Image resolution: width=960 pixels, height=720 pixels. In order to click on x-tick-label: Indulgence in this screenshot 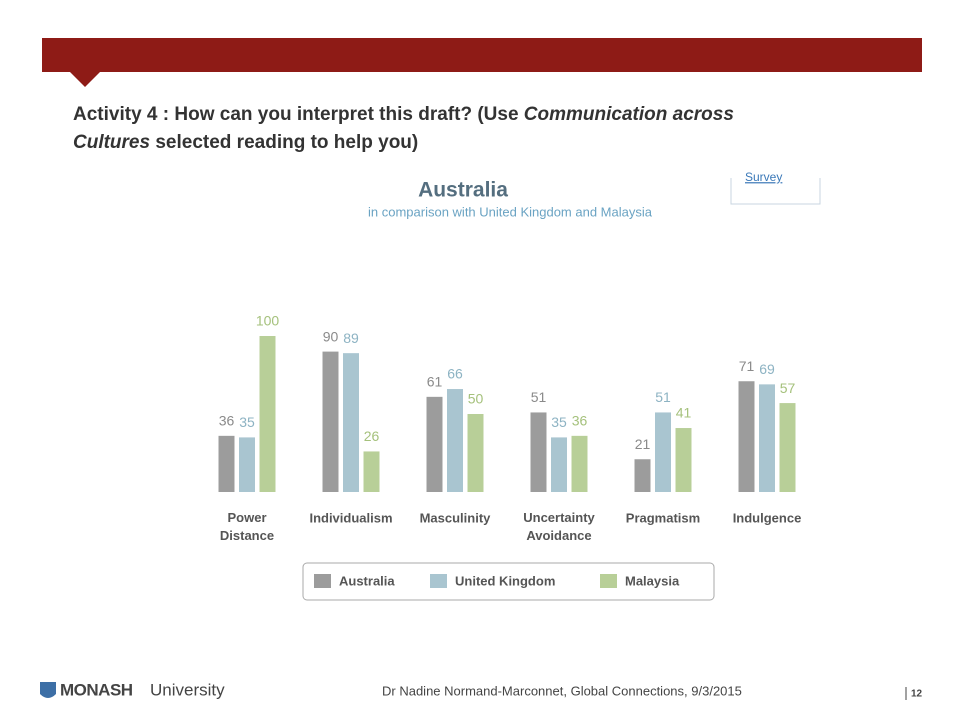, I will do `click(767, 517)`.